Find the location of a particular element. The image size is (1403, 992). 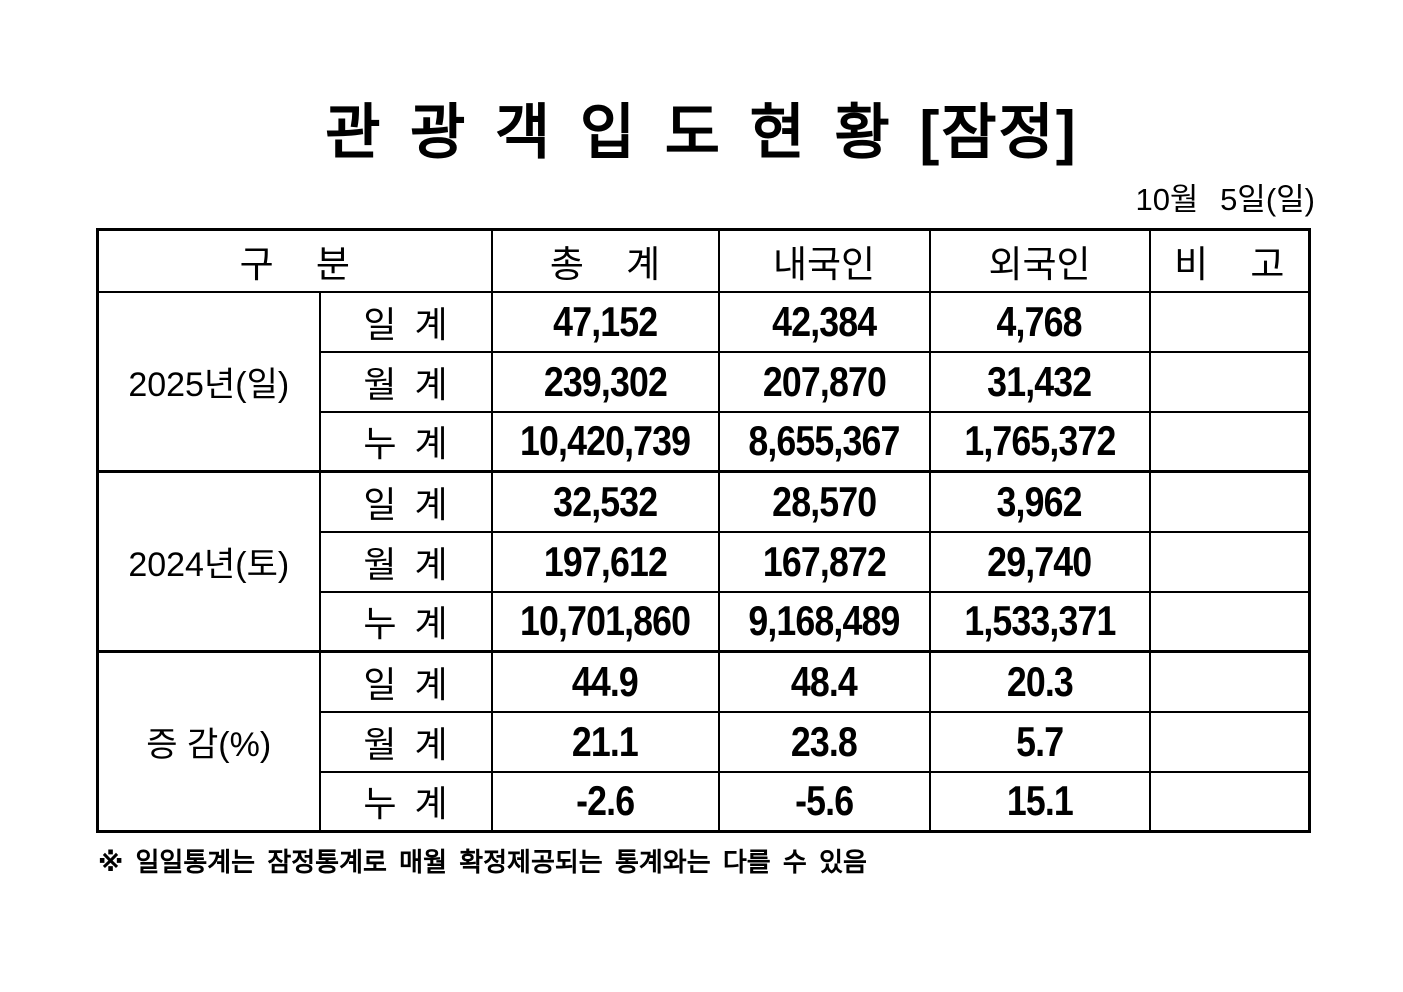

table-header-row: 구 분 총 계 내국인 외국인 비 고 is located at coordinates (703, 260).